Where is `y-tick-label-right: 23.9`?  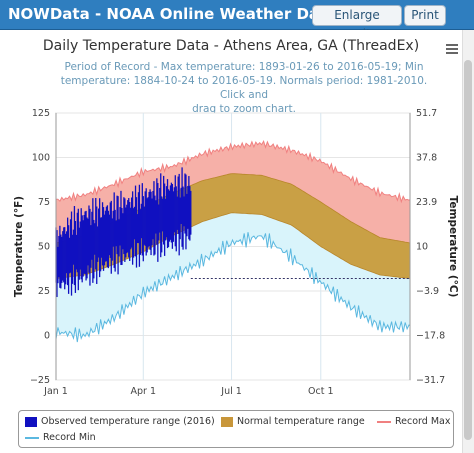
y-tick-label-right: 23.9 is located at coordinates (426, 202).